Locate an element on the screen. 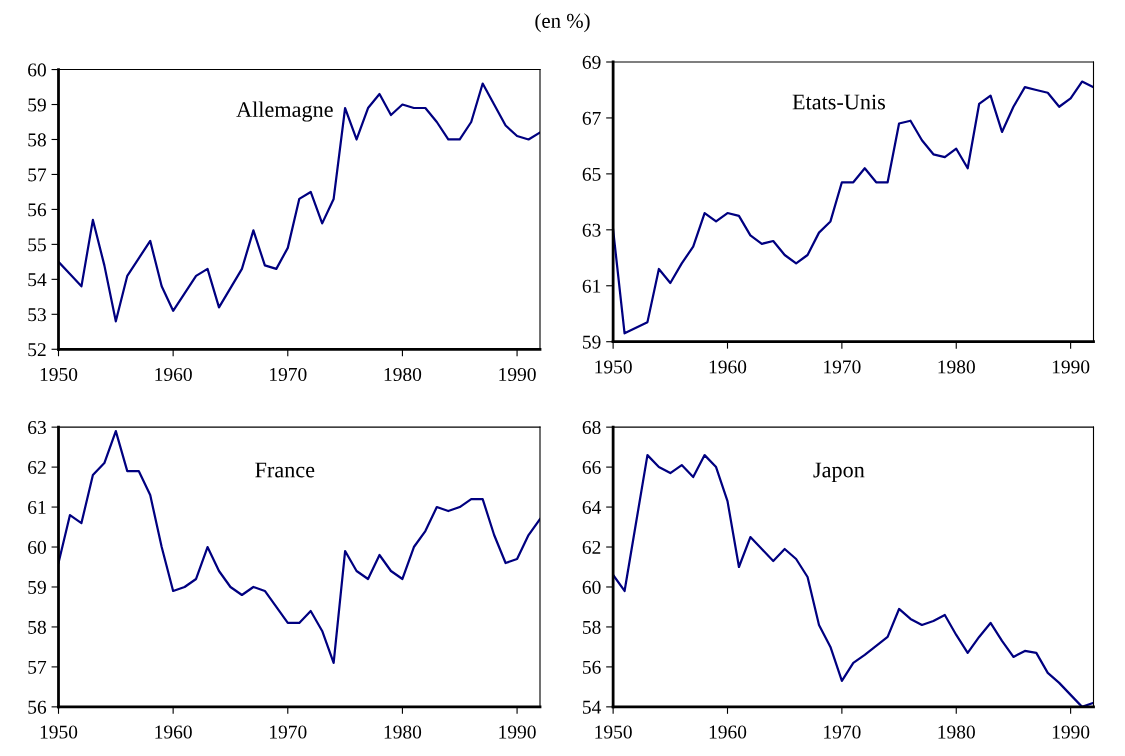 The height and width of the screenshot is (756, 1125). y-tick-label: 65 is located at coordinates (591, 174).